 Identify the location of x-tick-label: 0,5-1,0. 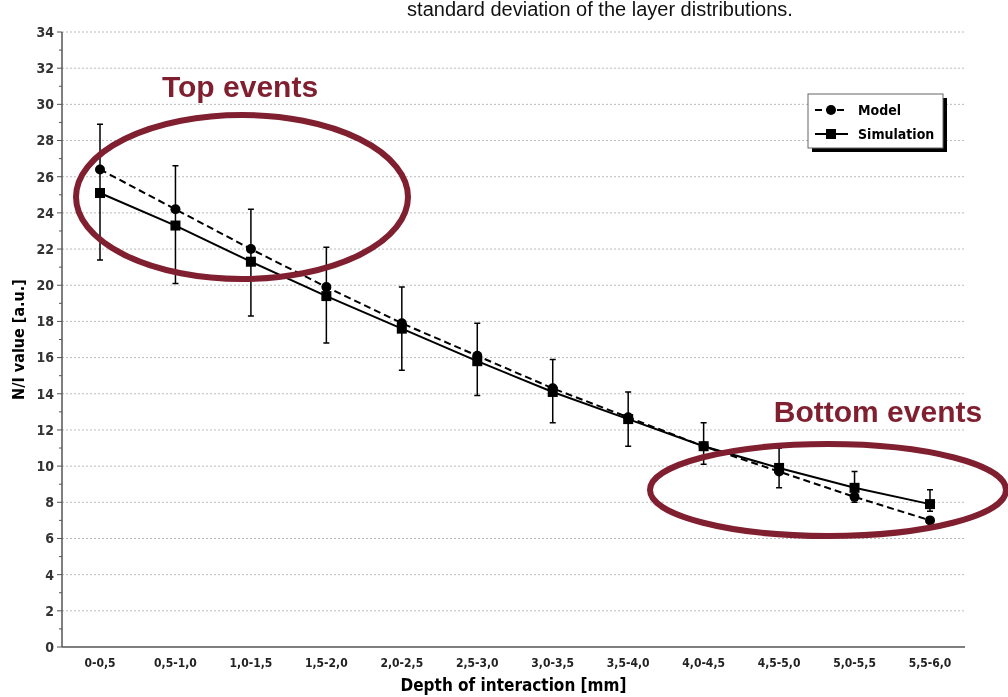
(175, 663).